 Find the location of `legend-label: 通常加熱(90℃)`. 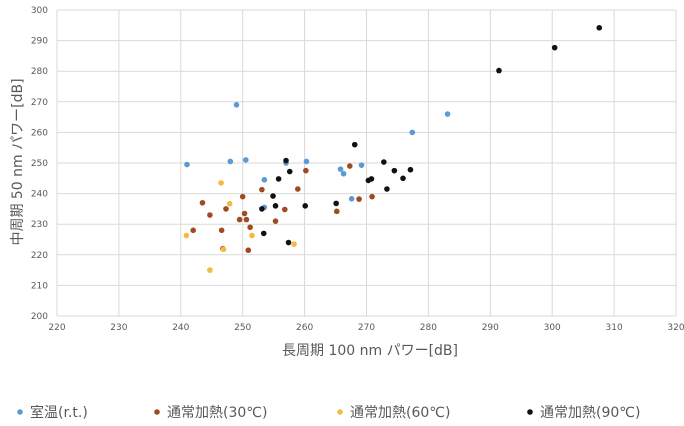

legend-label: 通常加熱(90℃) is located at coordinates (590, 413).